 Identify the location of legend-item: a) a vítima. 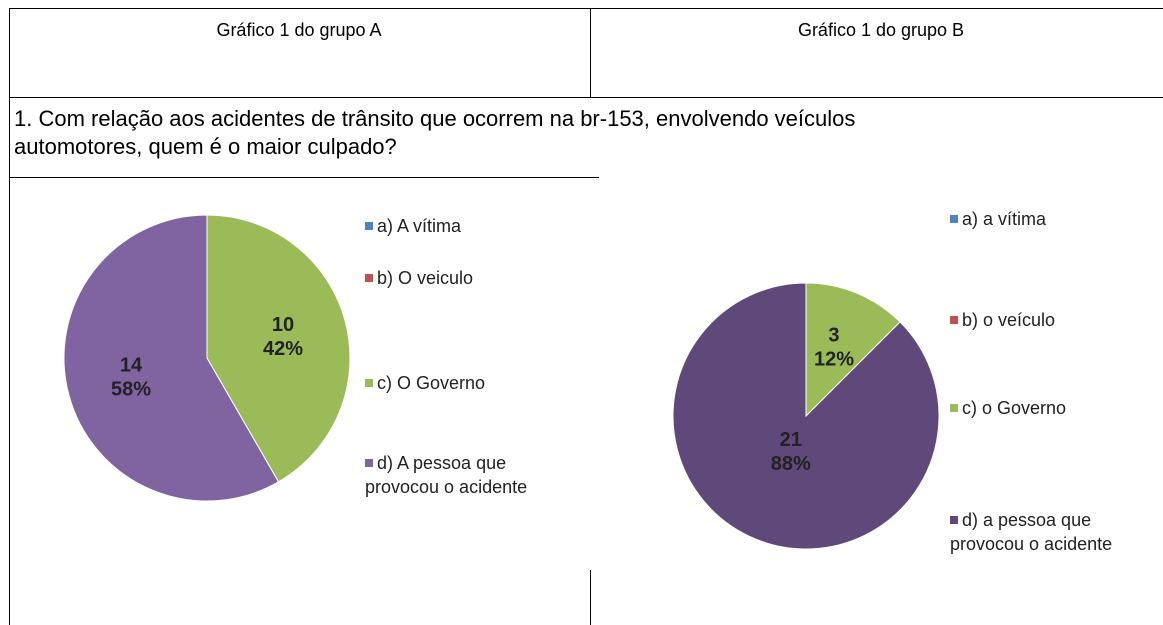
(1056, 219).